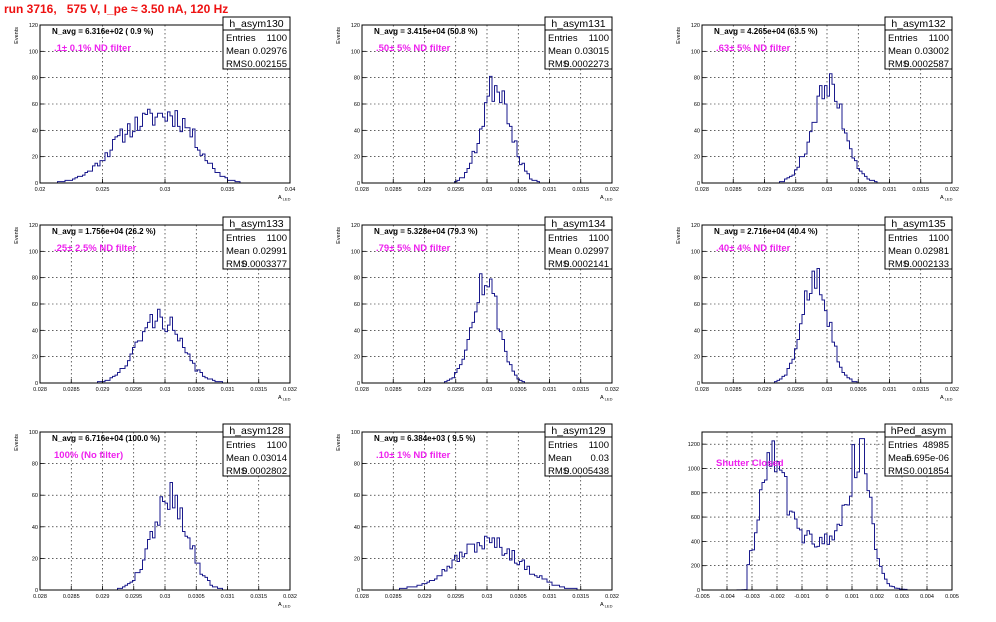 The width and height of the screenshot is (996, 622). What do you see at coordinates (777, 597) in the screenshot?
I see `x-tick-label: -0.002` at bounding box center [777, 597].